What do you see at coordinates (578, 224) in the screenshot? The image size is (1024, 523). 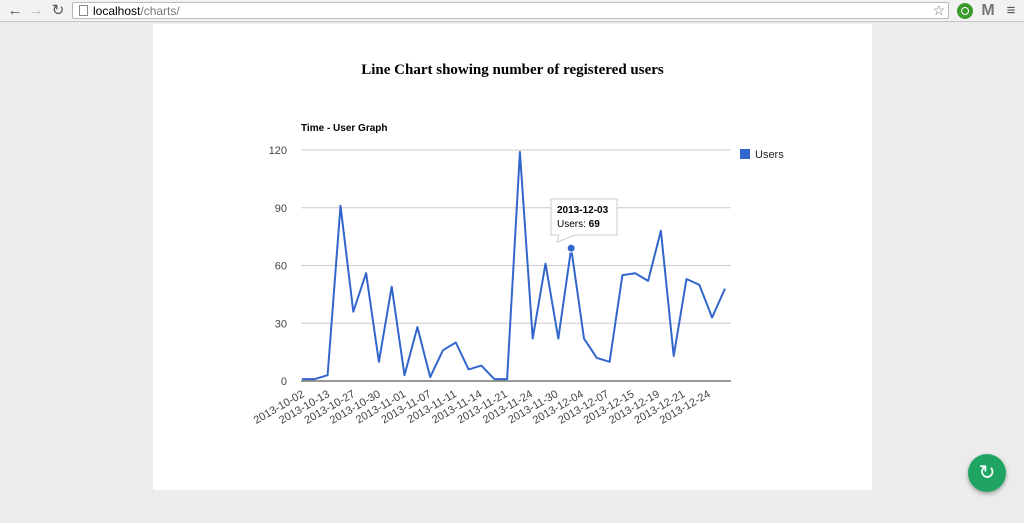 I see `tooltip-label: Users: 69` at bounding box center [578, 224].